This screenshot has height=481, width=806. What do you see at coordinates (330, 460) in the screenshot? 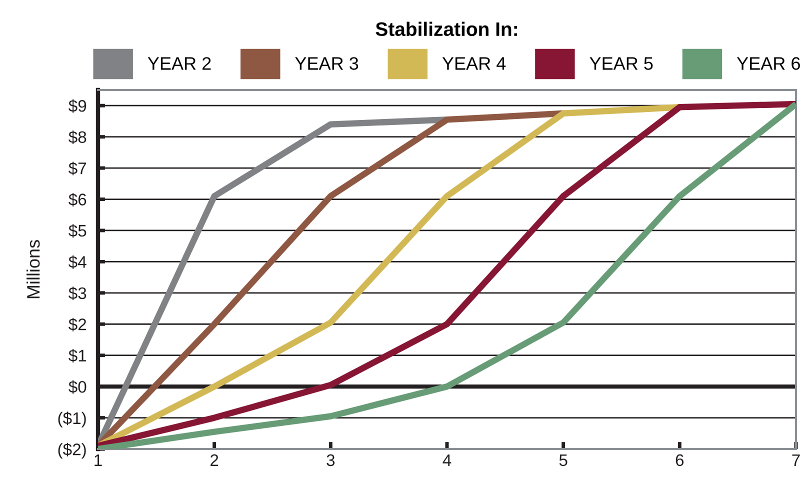
I see `x-tick-label: 3` at bounding box center [330, 460].